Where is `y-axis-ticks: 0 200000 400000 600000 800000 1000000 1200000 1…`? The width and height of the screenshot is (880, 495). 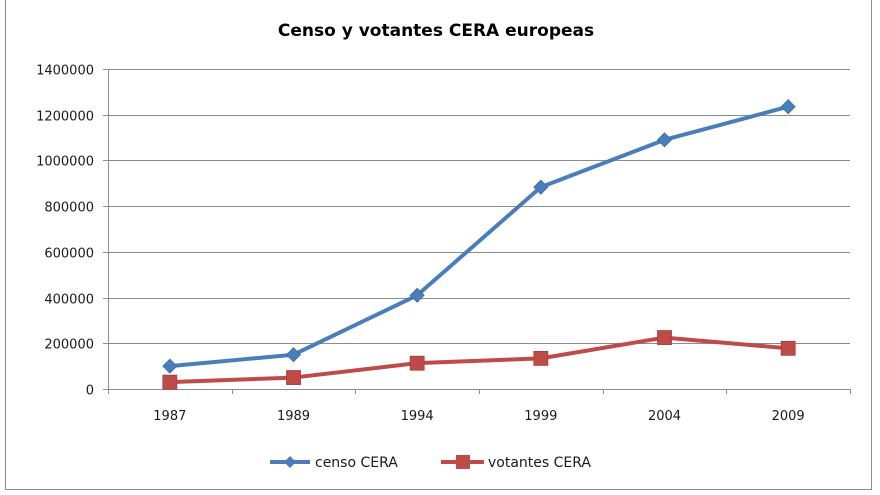 y-axis-ticks: 0 200000 400000 600000 800000 1000000 1200000 1… is located at coordinates (65, 231).